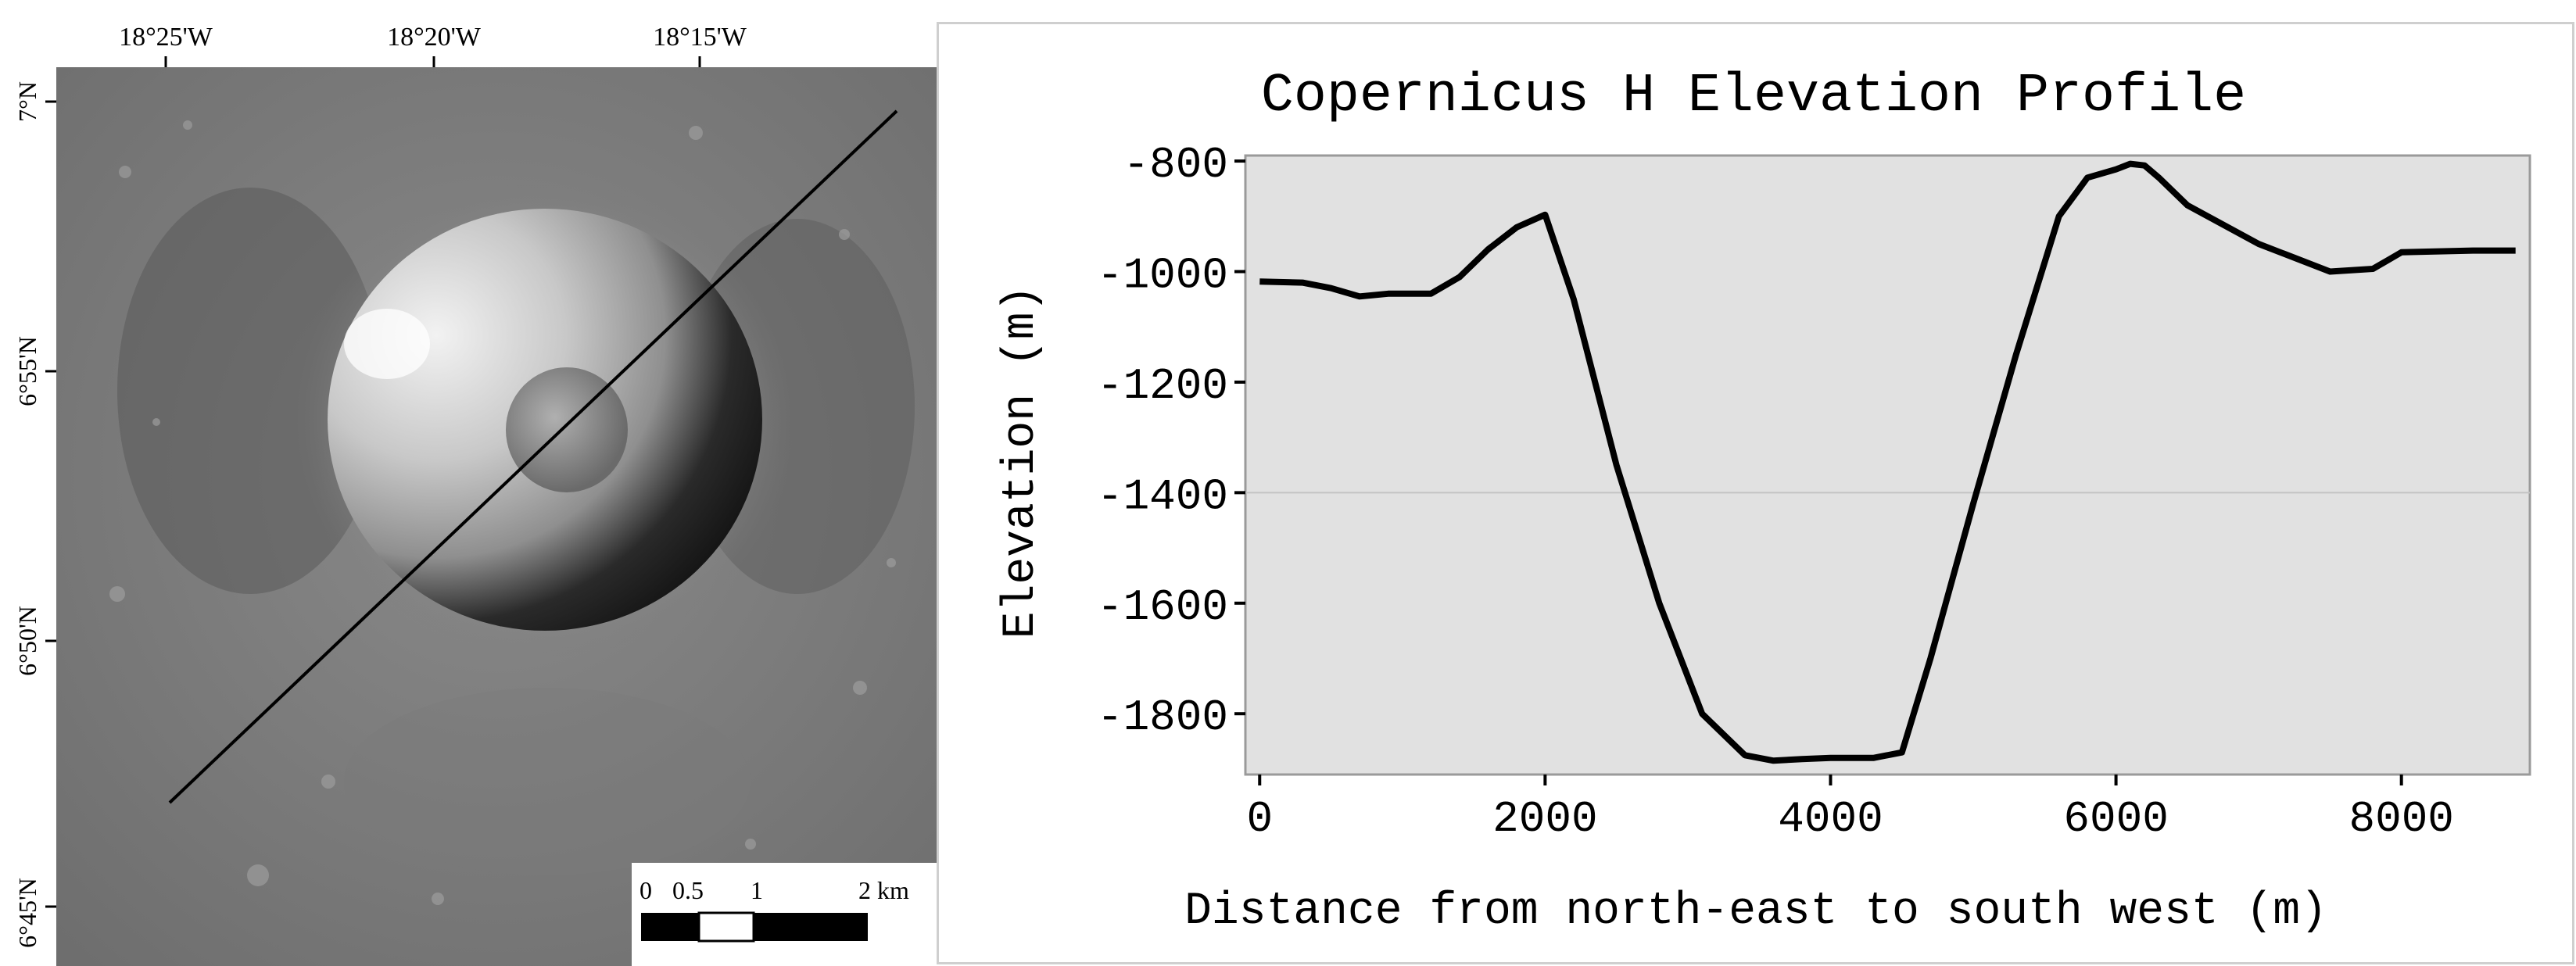 The image size is (2576, 966). What do you see at coordinates (27, 371) in the screenshot?
I see `lat-tick-label: 6°55'N` at bounding box center [27, 371].